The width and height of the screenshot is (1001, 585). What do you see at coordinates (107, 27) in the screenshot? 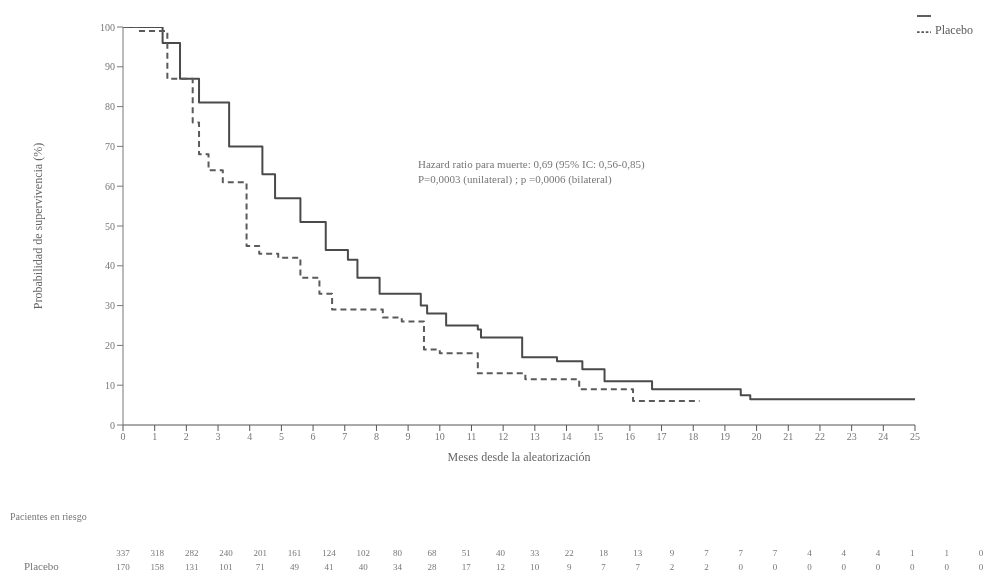
I see `y-tick-label: 100` at bounding box center [107, 27].